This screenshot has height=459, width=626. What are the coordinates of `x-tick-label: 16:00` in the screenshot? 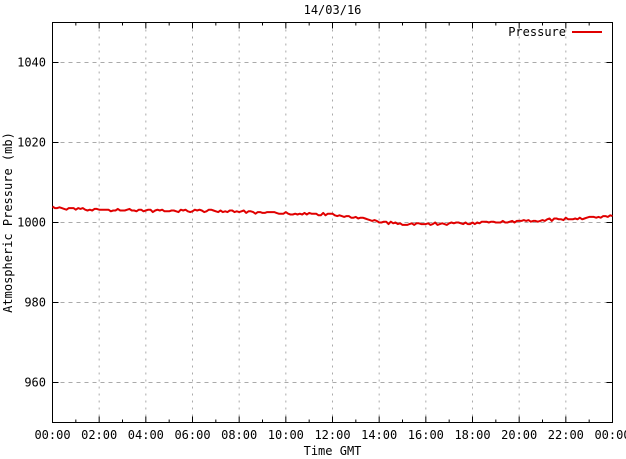 It's located at (426, 435).